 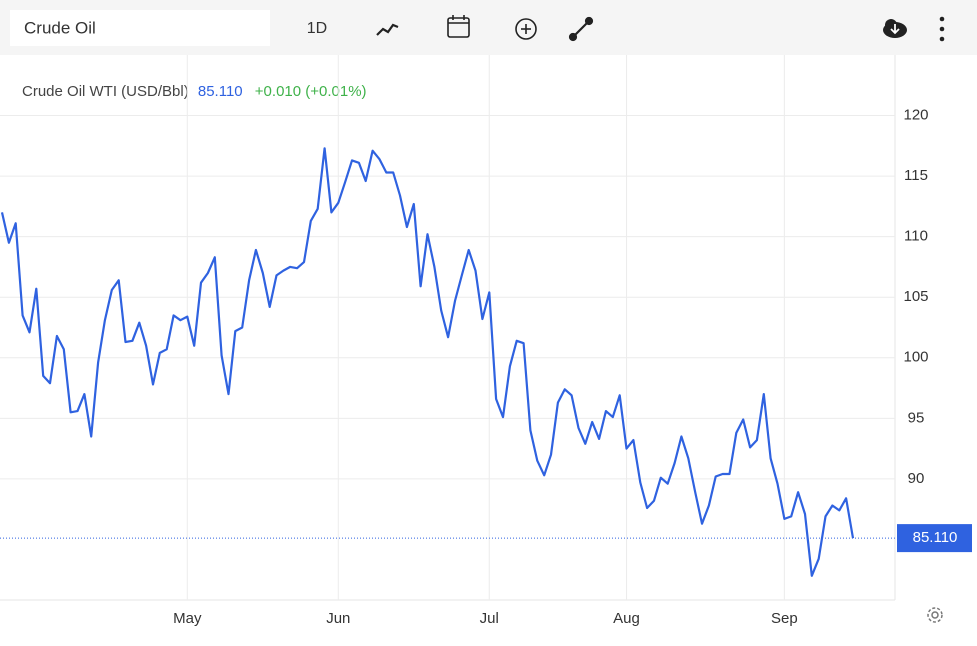 I want to click on price-change: +0.010 (+0.01%), so click(x=311, y=91).